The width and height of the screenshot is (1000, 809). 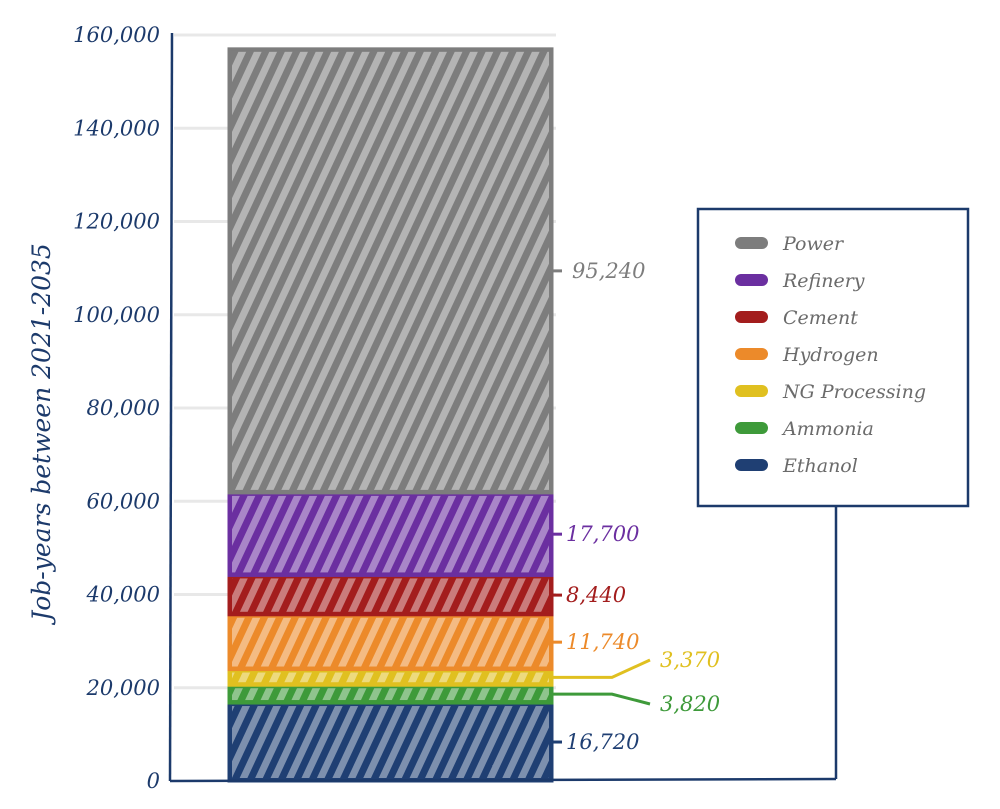 What do you see at coordinates (390, 595) in the screenshot?
I see `bar-hatch-cement` at bounding box center [390, 595].